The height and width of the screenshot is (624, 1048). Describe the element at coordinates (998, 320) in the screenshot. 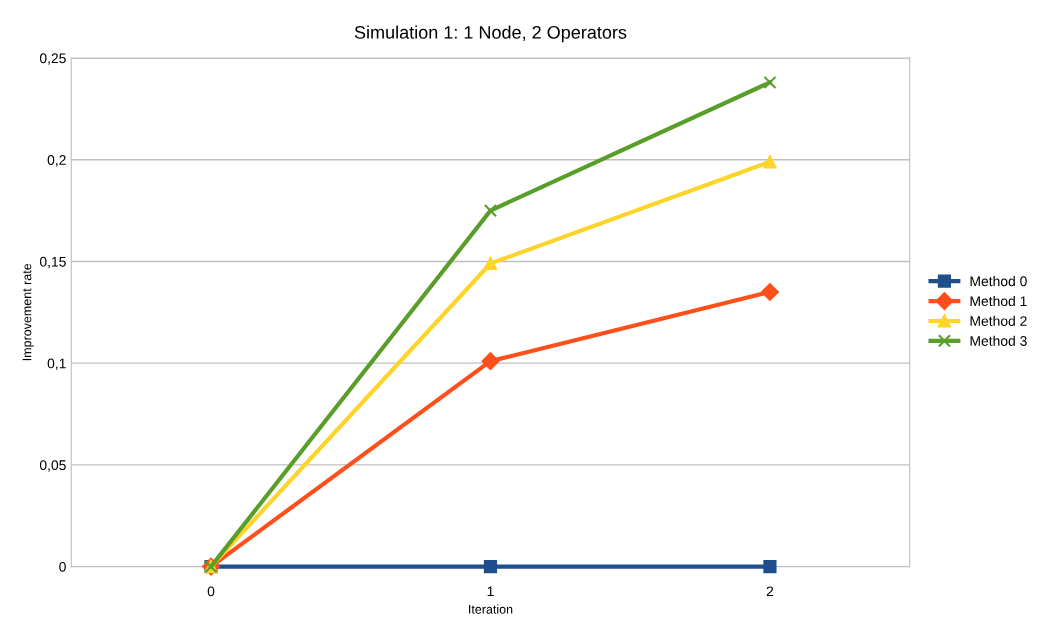

I see `legend-label: Method 2` at that location.